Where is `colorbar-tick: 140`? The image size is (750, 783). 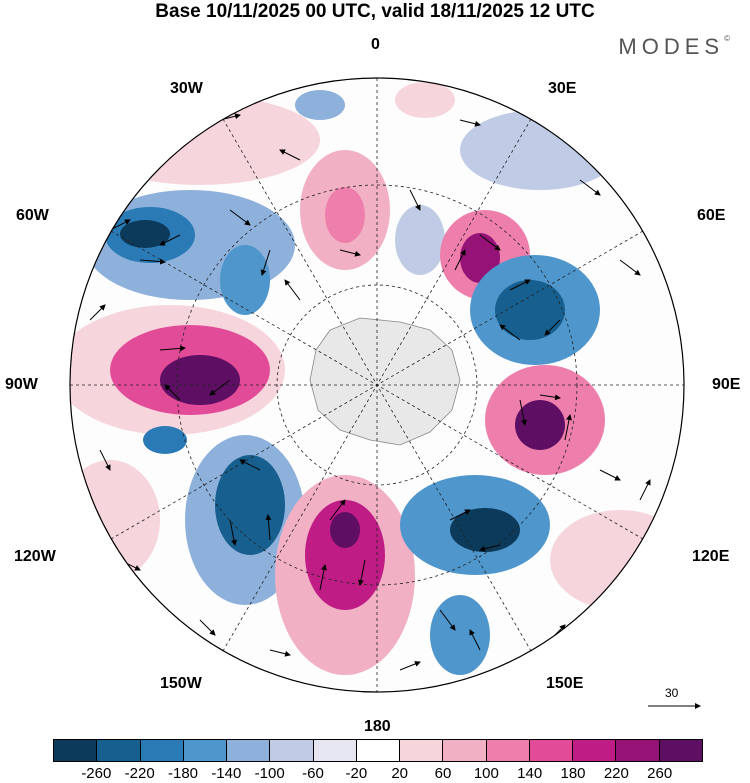 colorbar-tick: 140 is located at coordinates (530, 773).